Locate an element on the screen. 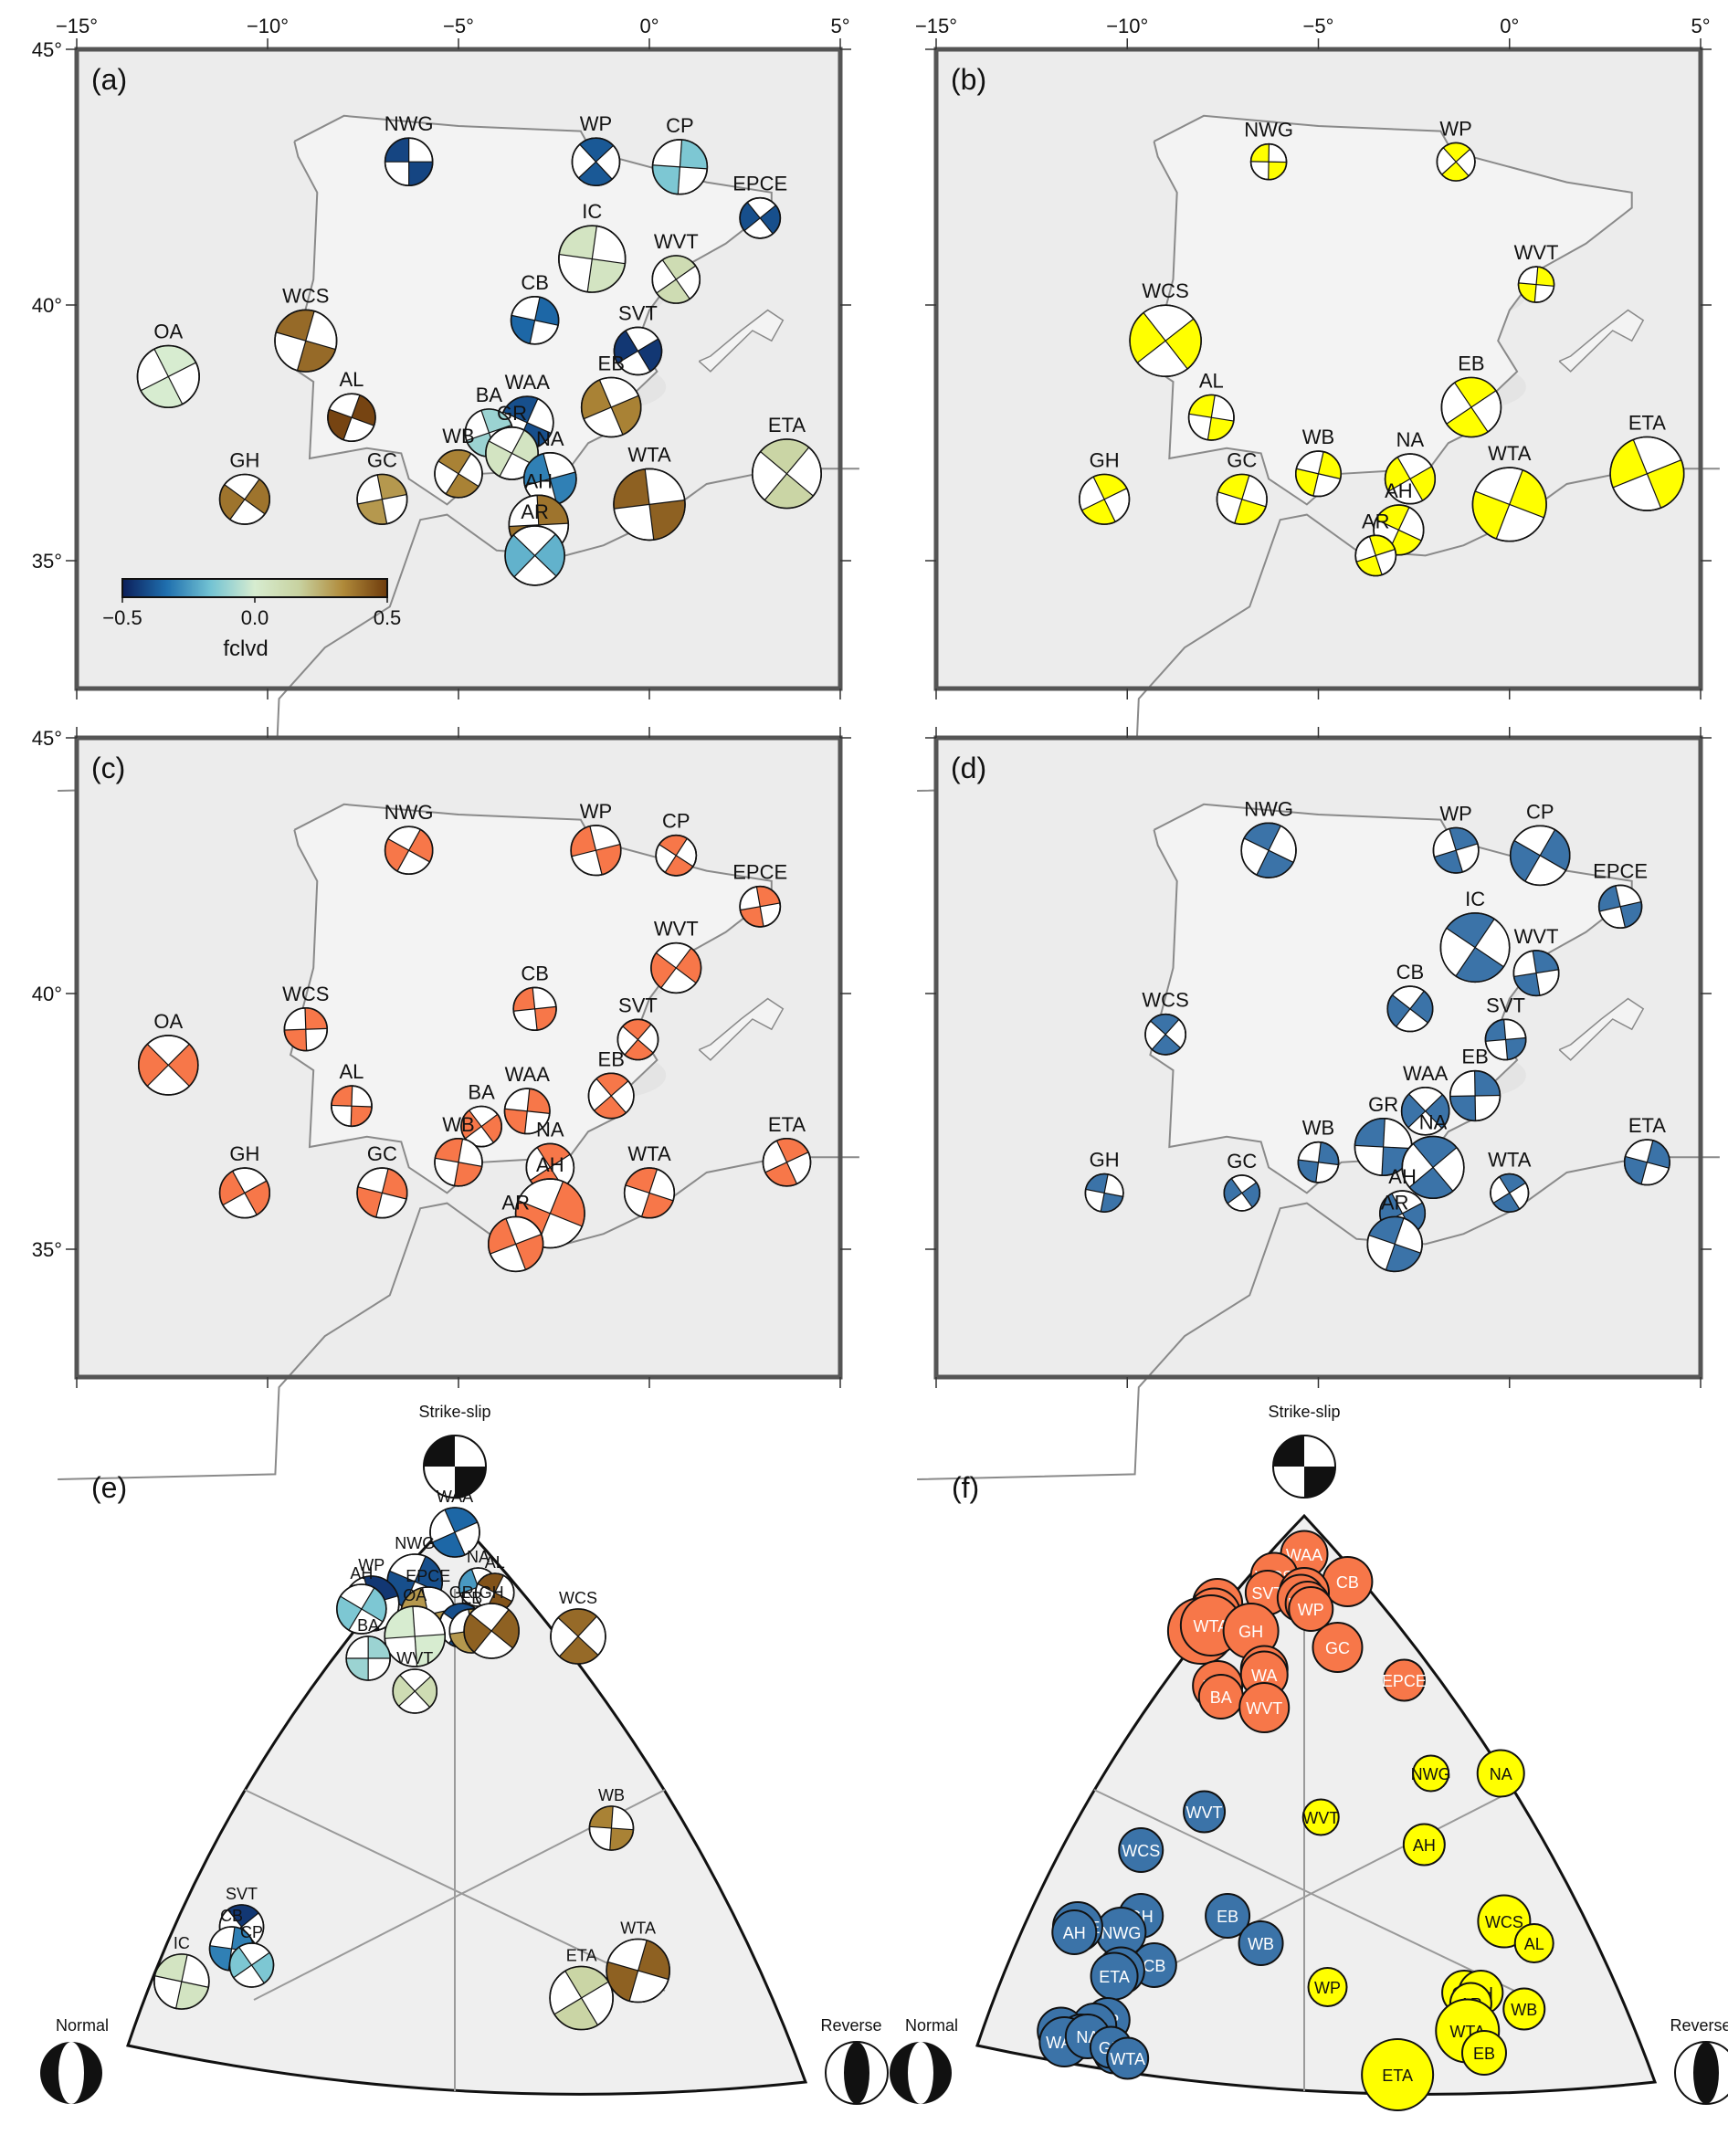  station-label: WA is located at coordinates (1264, 1676).